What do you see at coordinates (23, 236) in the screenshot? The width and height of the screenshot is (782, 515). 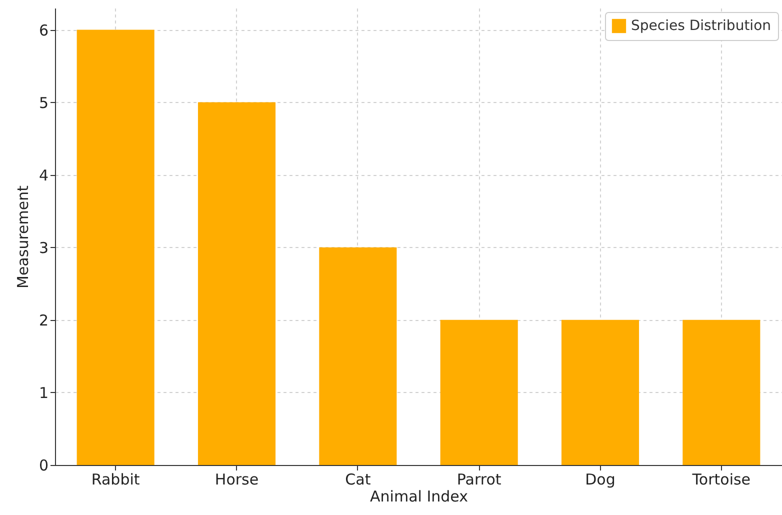 I see `y-axis-title: Measurement` at bounding box center [23, 236].